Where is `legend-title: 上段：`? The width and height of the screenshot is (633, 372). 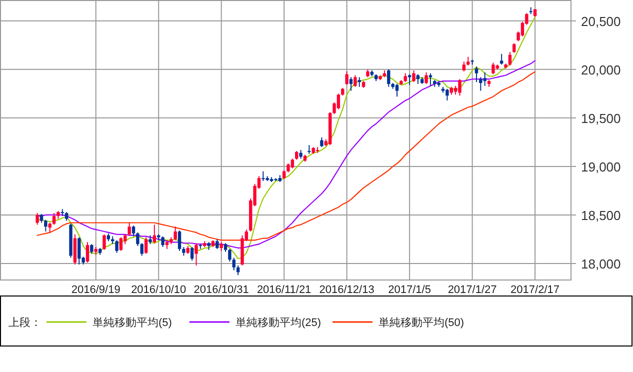
legend-title: 上段： is located at coordinates (25, 322).